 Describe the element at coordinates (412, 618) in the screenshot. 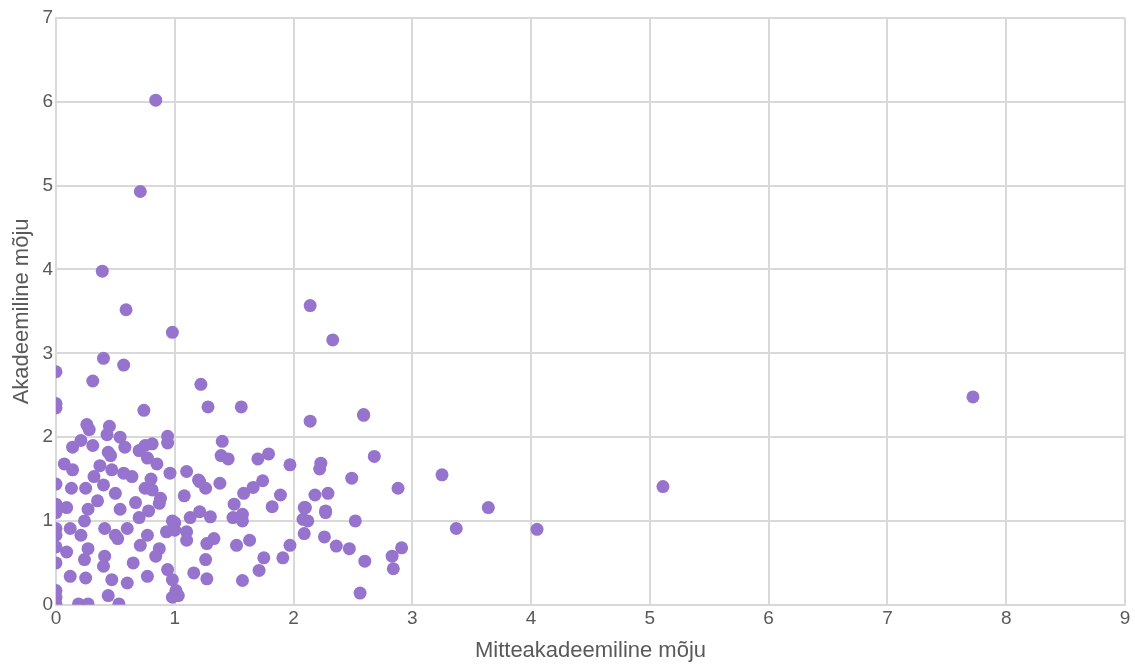

I see `x-tick-label: 3` at that location.